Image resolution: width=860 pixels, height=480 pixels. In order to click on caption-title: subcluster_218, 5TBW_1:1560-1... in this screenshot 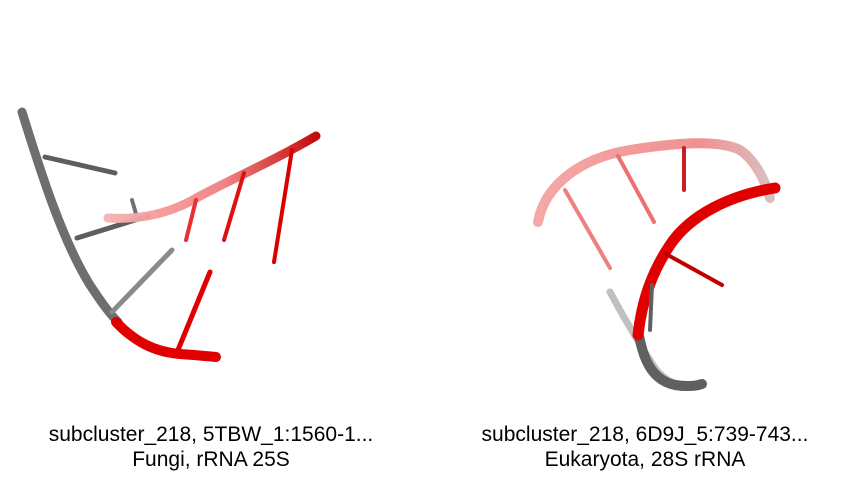, I will do `click(211, 434)`.